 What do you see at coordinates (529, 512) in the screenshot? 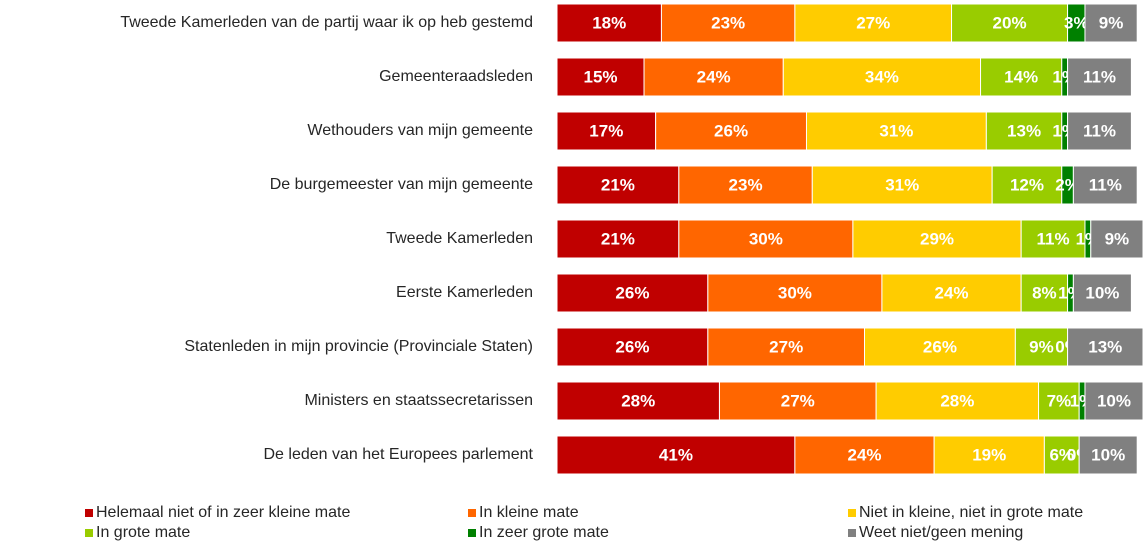
I see `legend-label: In kleine mate` at bounding box center [529, 512].